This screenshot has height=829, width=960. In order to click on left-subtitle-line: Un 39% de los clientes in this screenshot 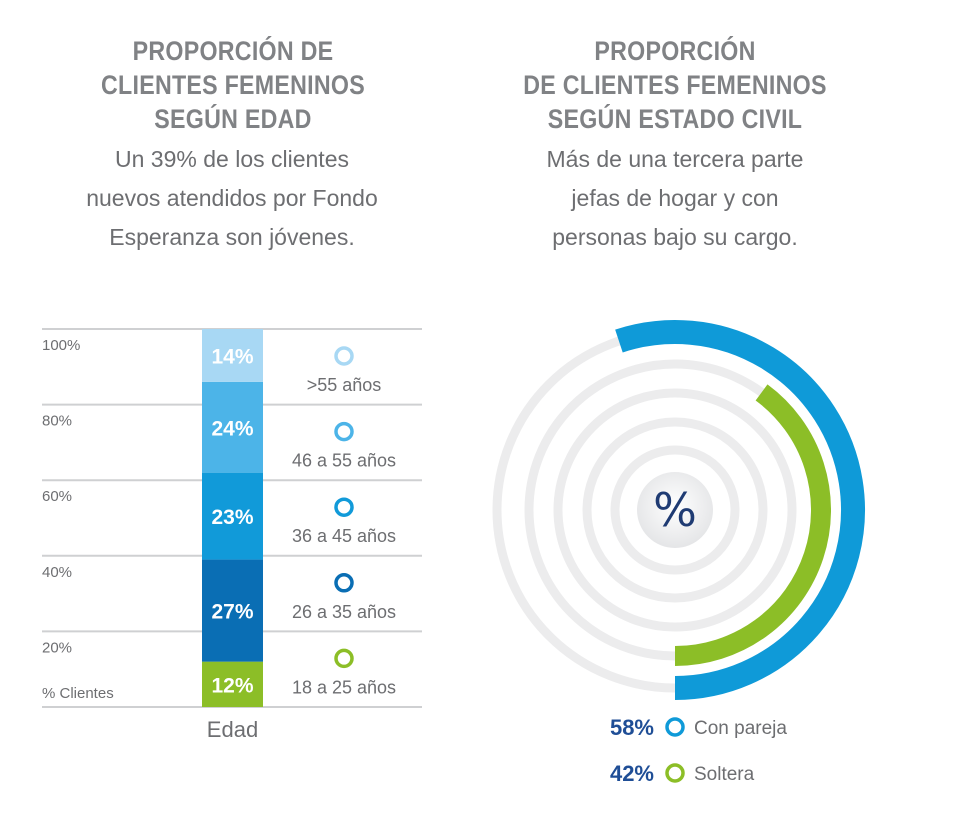, I will do `click(232, 159)`.